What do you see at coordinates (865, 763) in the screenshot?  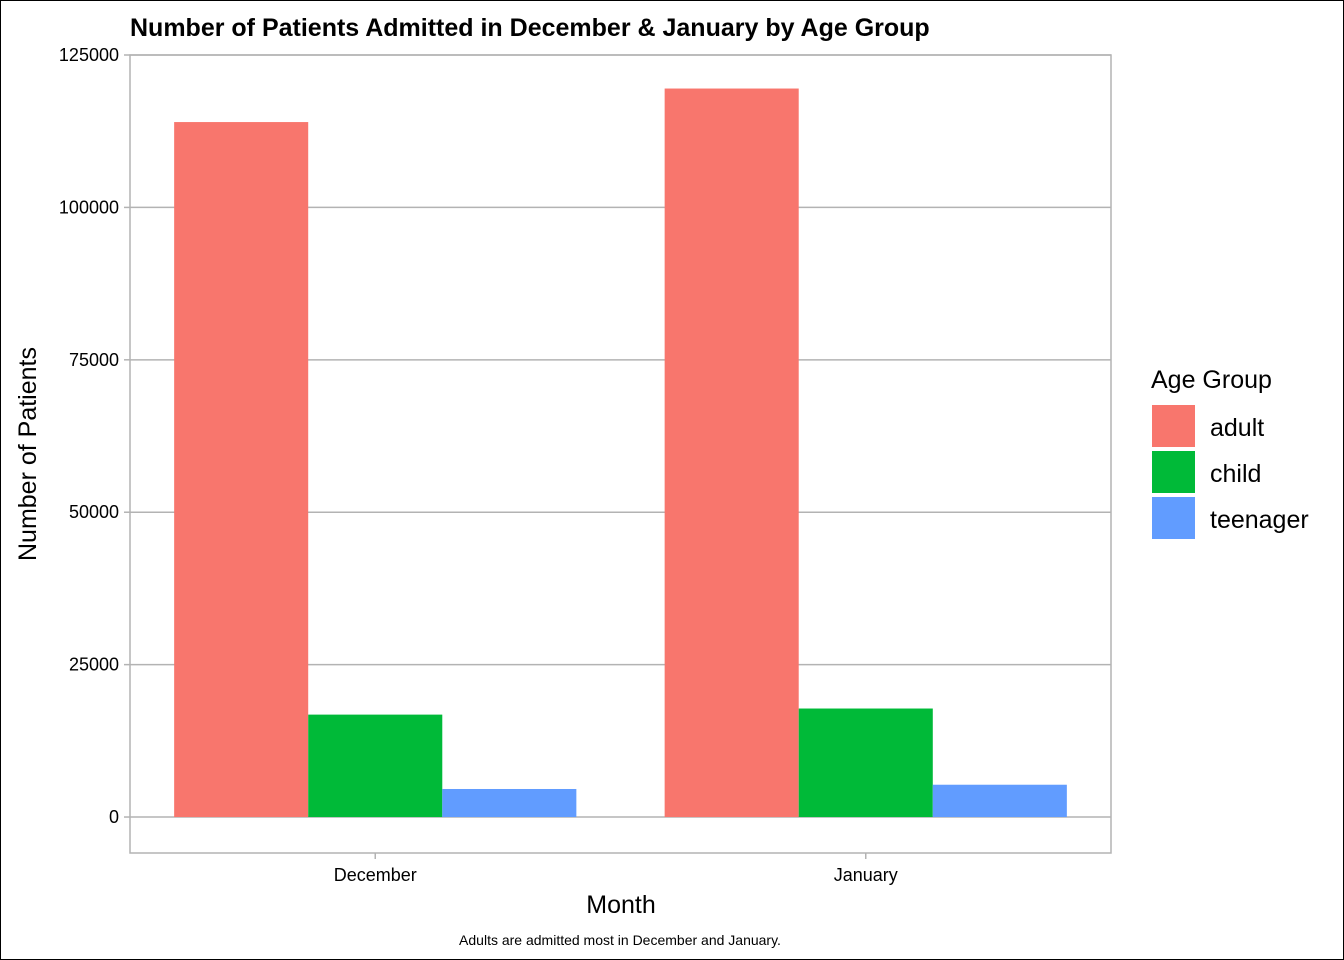 I see `bar-child-january` at bounding box center [865, 763].